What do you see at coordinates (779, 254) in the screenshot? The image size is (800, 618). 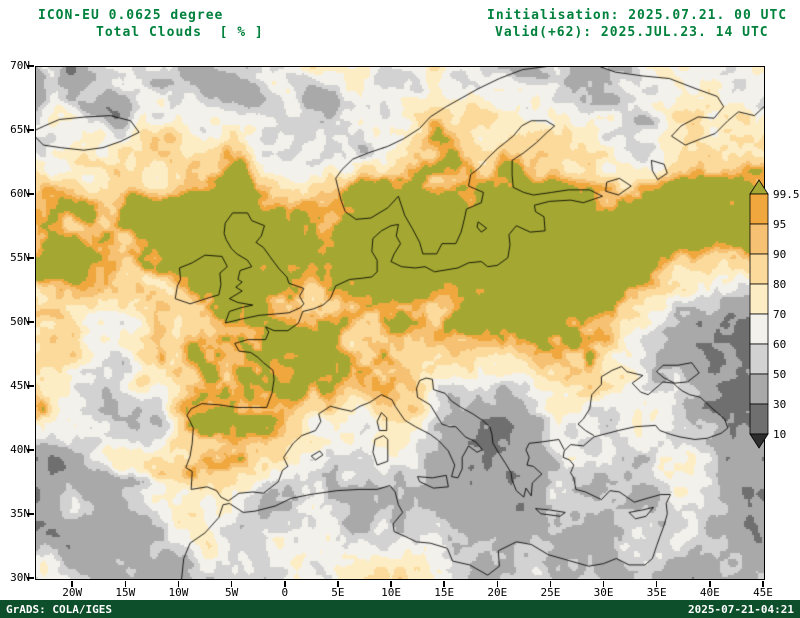 I see `legend-tick-label: 90` at bounding box center [779, 254].